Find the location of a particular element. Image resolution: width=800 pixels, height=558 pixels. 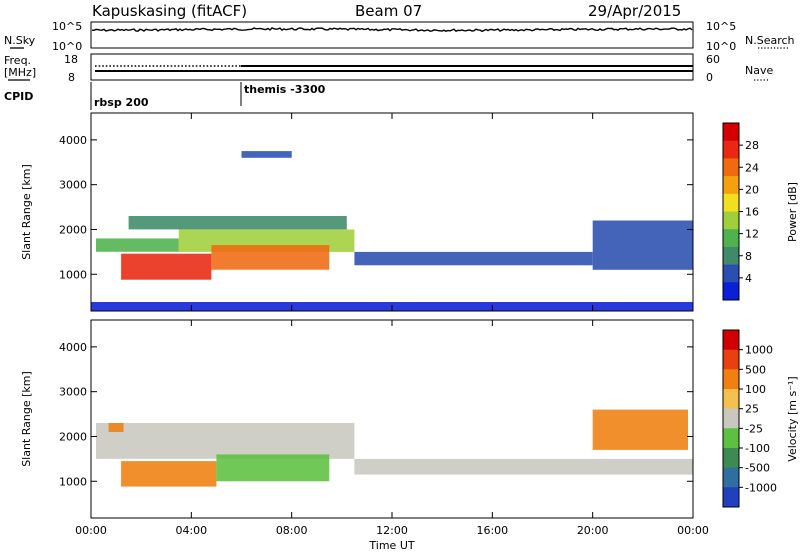

power-ytick-label-4: 1000 is located at coordinates (73, 274).